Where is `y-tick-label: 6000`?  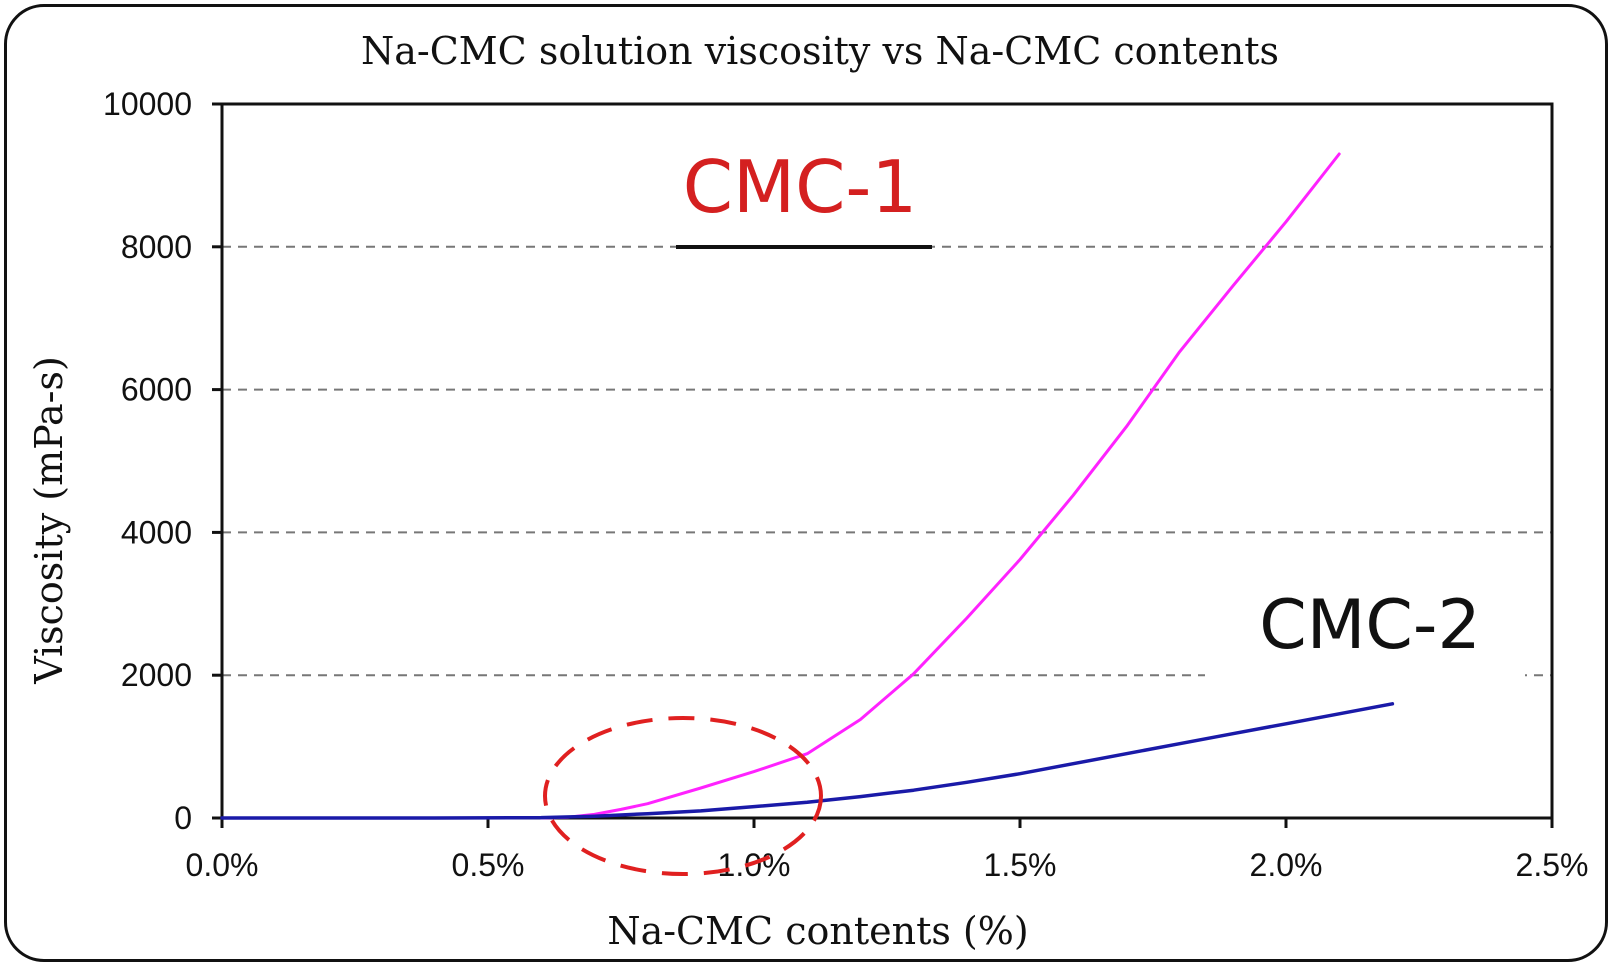
y-tick-label: 6000 is located at coordinates (156, 390).